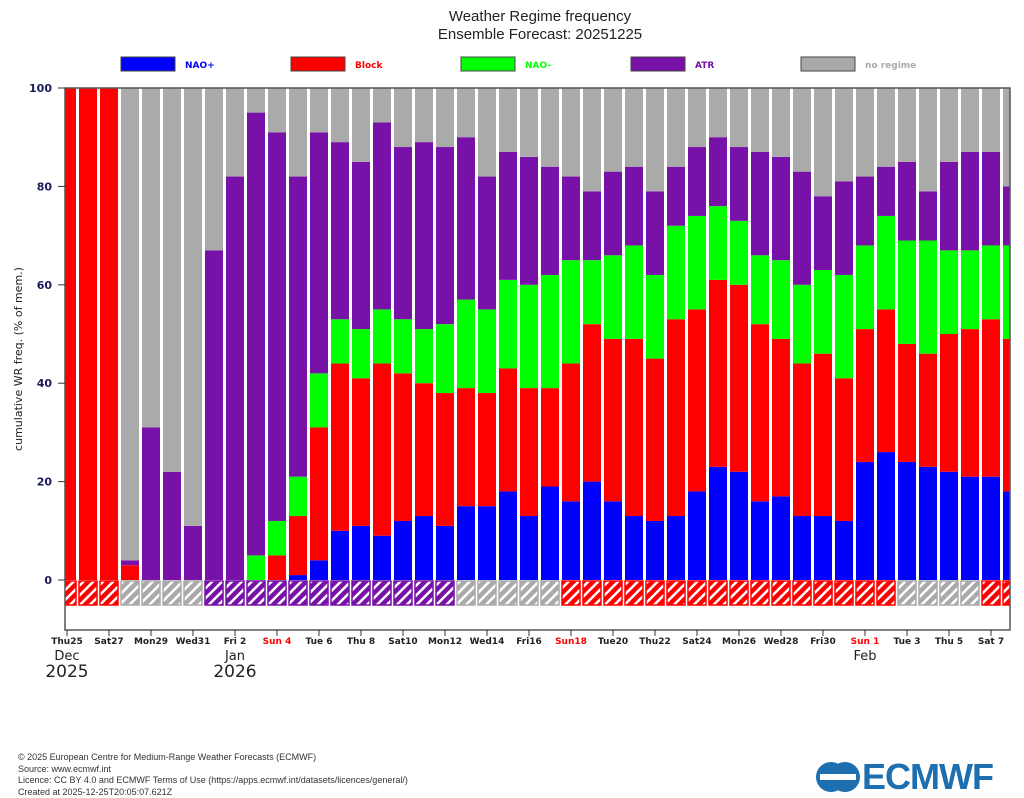 The height and width of the screenshot is (798, 1024). Describe the element at coordinates (970, 347) in the screenshot. I see `bar-Feb6` at that location.